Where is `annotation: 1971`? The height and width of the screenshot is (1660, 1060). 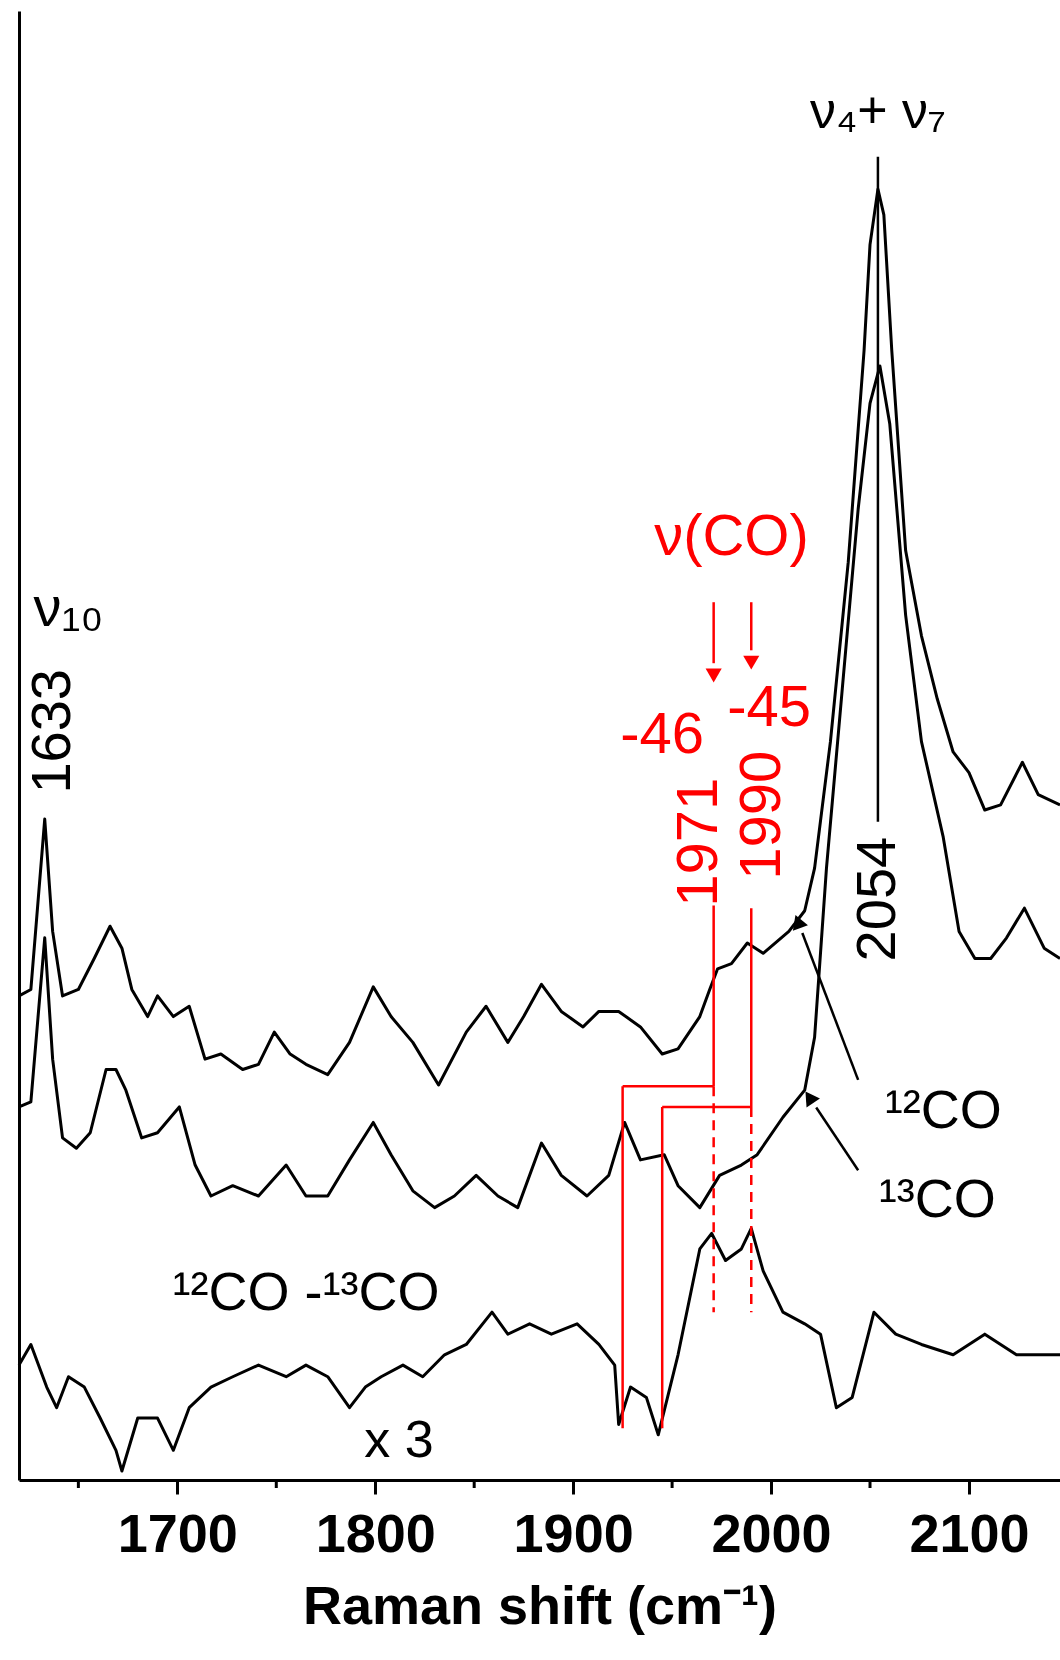 annotation: 1971 is located at coordinates (696, 842).